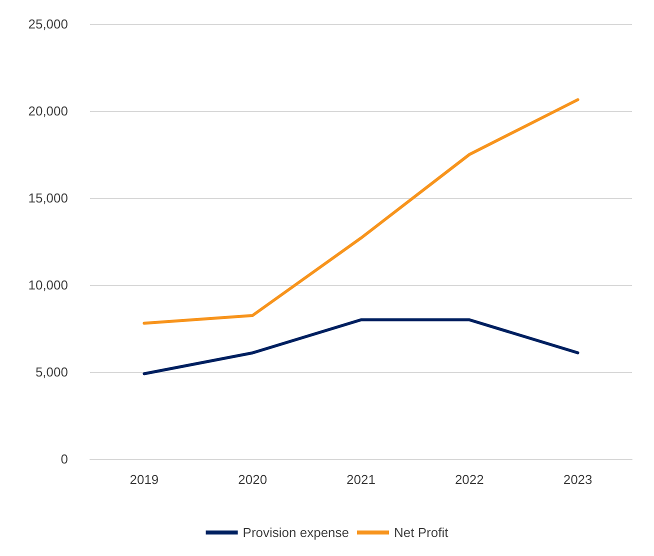 This screenshot has height=556, width=654. Describe the element at coordinates (48, 198) in the screenshot. I see `y-tick-label: 15,000` at that location.